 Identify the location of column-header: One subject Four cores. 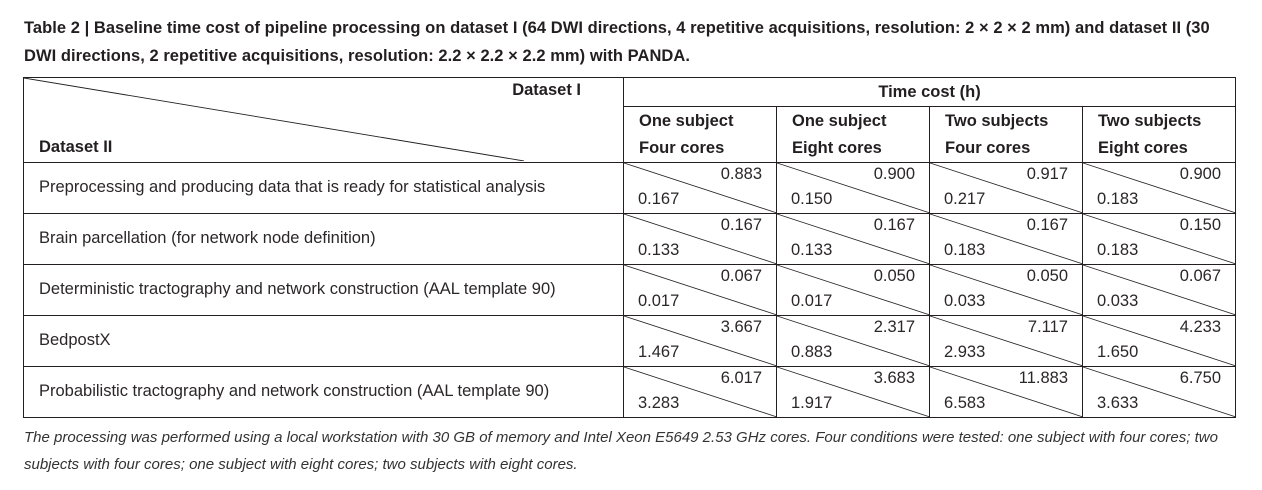
(700, 134).